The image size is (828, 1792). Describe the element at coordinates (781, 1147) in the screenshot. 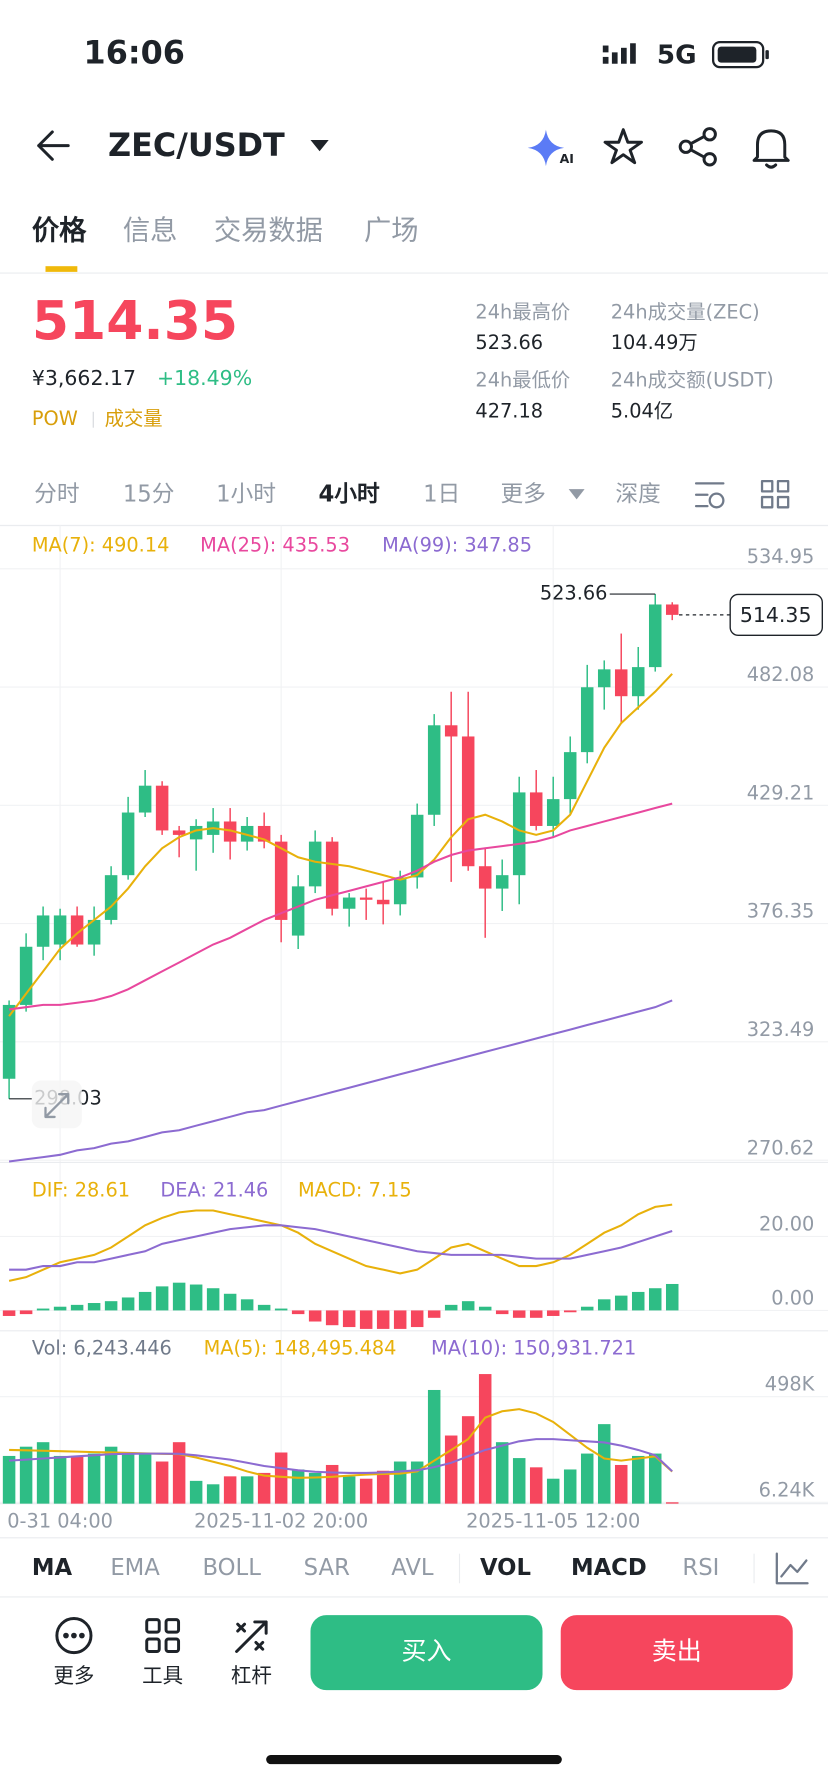

I see `y-tick-label: 270.62` at that location.